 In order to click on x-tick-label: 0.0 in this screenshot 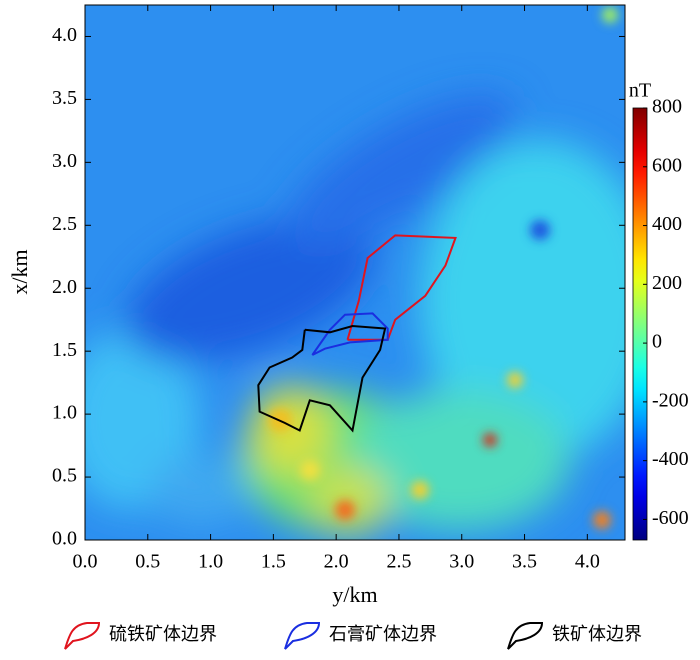, I will do `click(85, 562)`.